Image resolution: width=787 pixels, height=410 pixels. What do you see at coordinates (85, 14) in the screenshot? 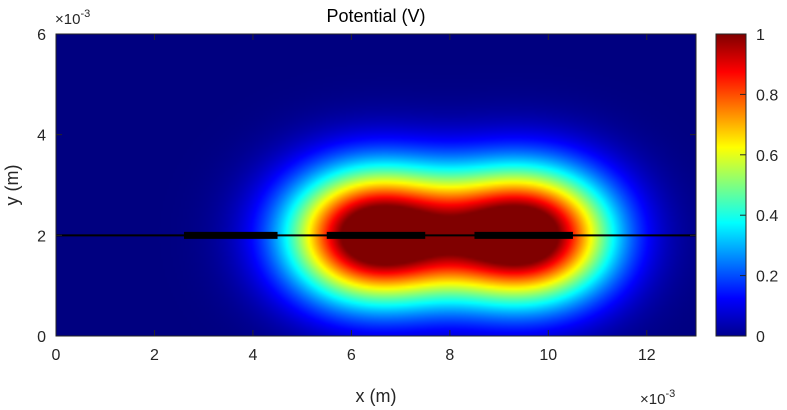
I see `y-exponent-power: -3` at bounding box center [85, 14].